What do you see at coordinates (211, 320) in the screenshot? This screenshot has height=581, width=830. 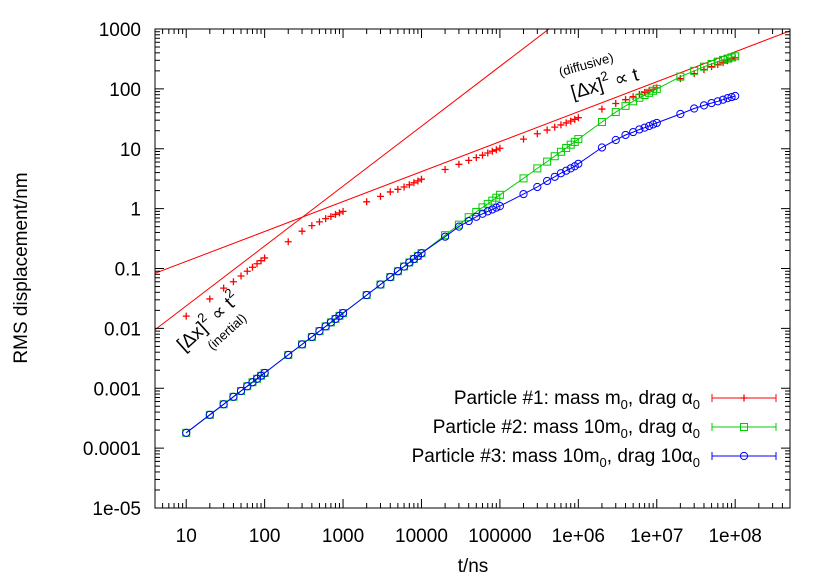 I see `annotation-inertial: [Δx]2 ∝ t2 (inertial)` at bounding box center [211, 320].